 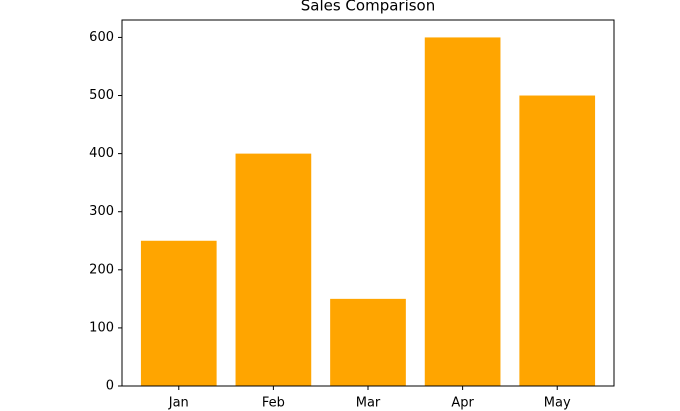 I want to click on x-tick-label: May, so click(x=557, y=403).